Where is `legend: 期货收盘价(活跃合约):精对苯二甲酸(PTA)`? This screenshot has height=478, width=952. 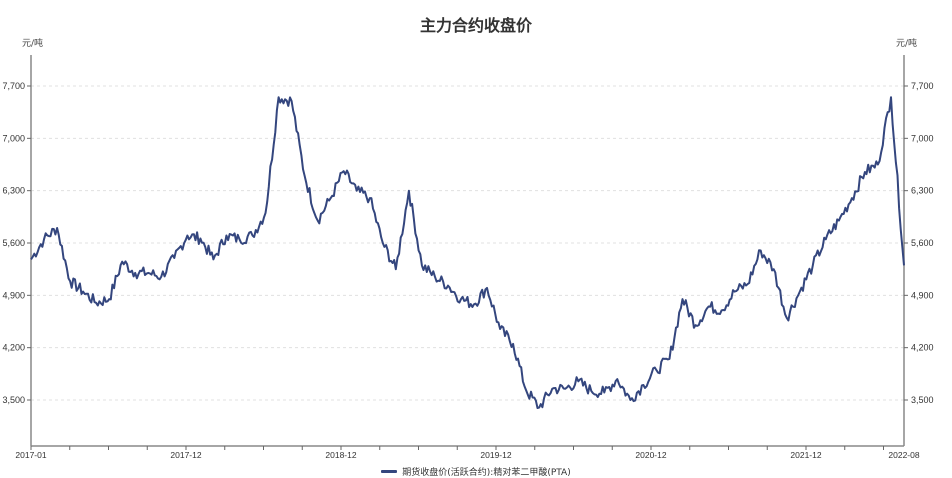 legend: 期货收盘价(活跃合约):精对苯二甲酸(PTA) is located at coordinates (476, 471).